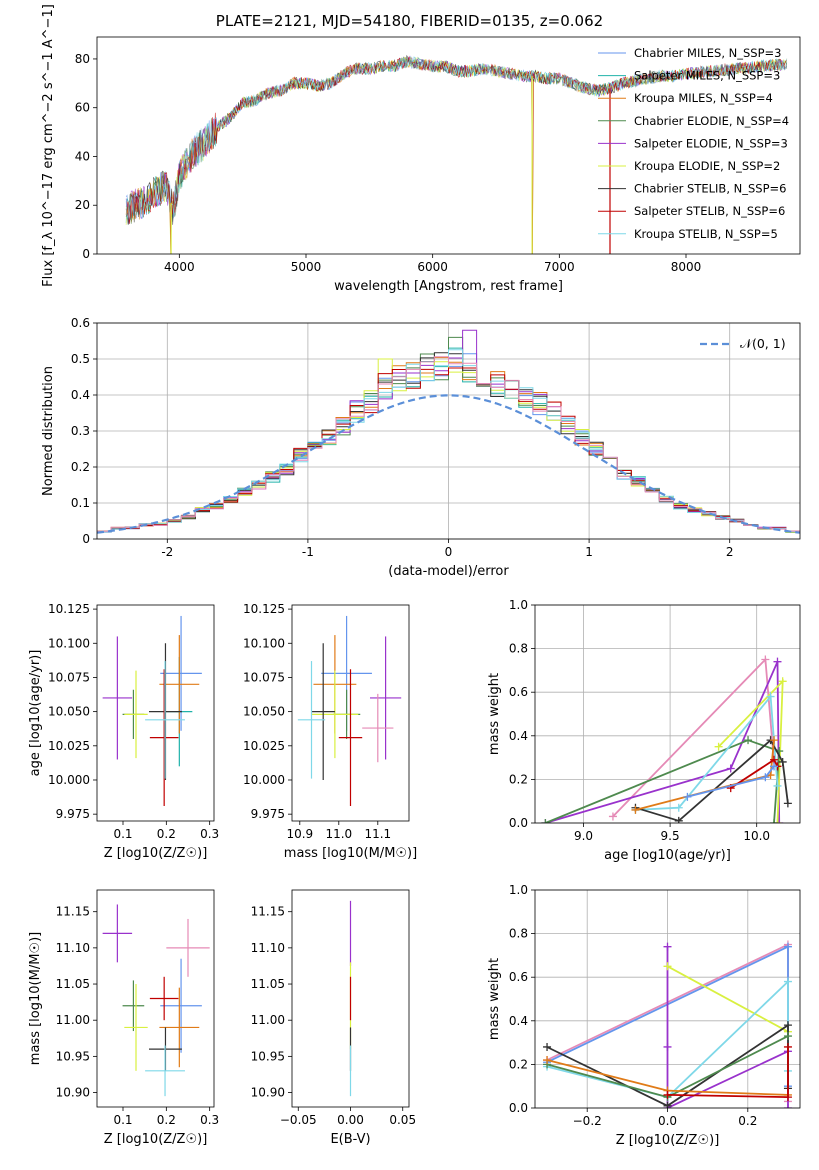  Describe the element at coordinates (82, 59) in the screenshot. I see `y-tick-label: 80` at that location.